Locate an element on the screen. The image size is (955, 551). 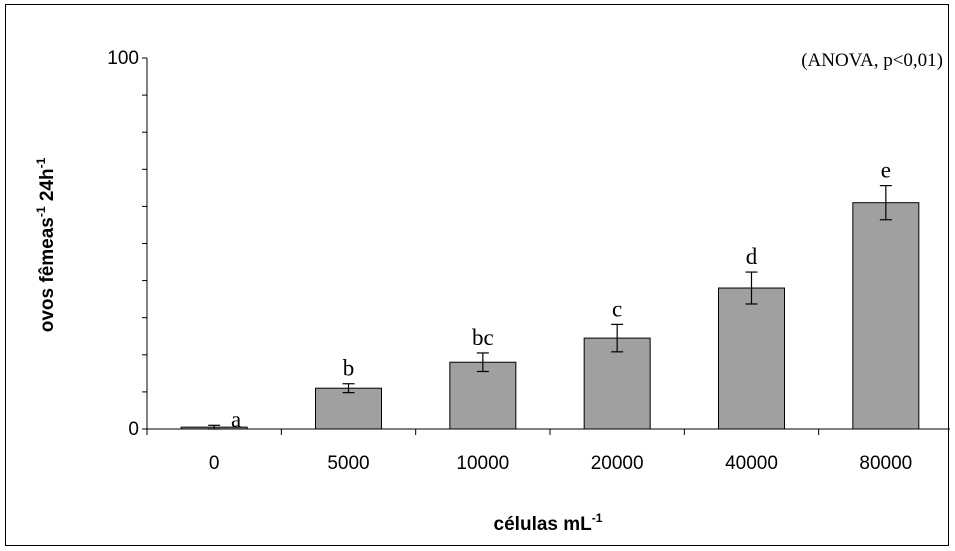
x-tick-label: 40000 is located at coordinates (751, 463).